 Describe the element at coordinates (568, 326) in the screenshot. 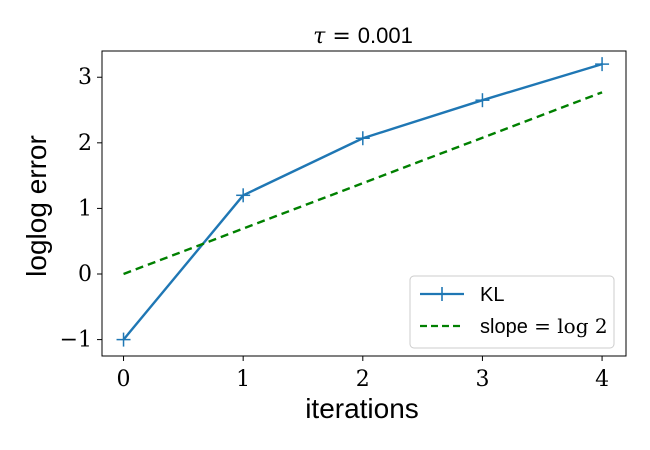

I see `legend-slope-math: = log 2` at that location.